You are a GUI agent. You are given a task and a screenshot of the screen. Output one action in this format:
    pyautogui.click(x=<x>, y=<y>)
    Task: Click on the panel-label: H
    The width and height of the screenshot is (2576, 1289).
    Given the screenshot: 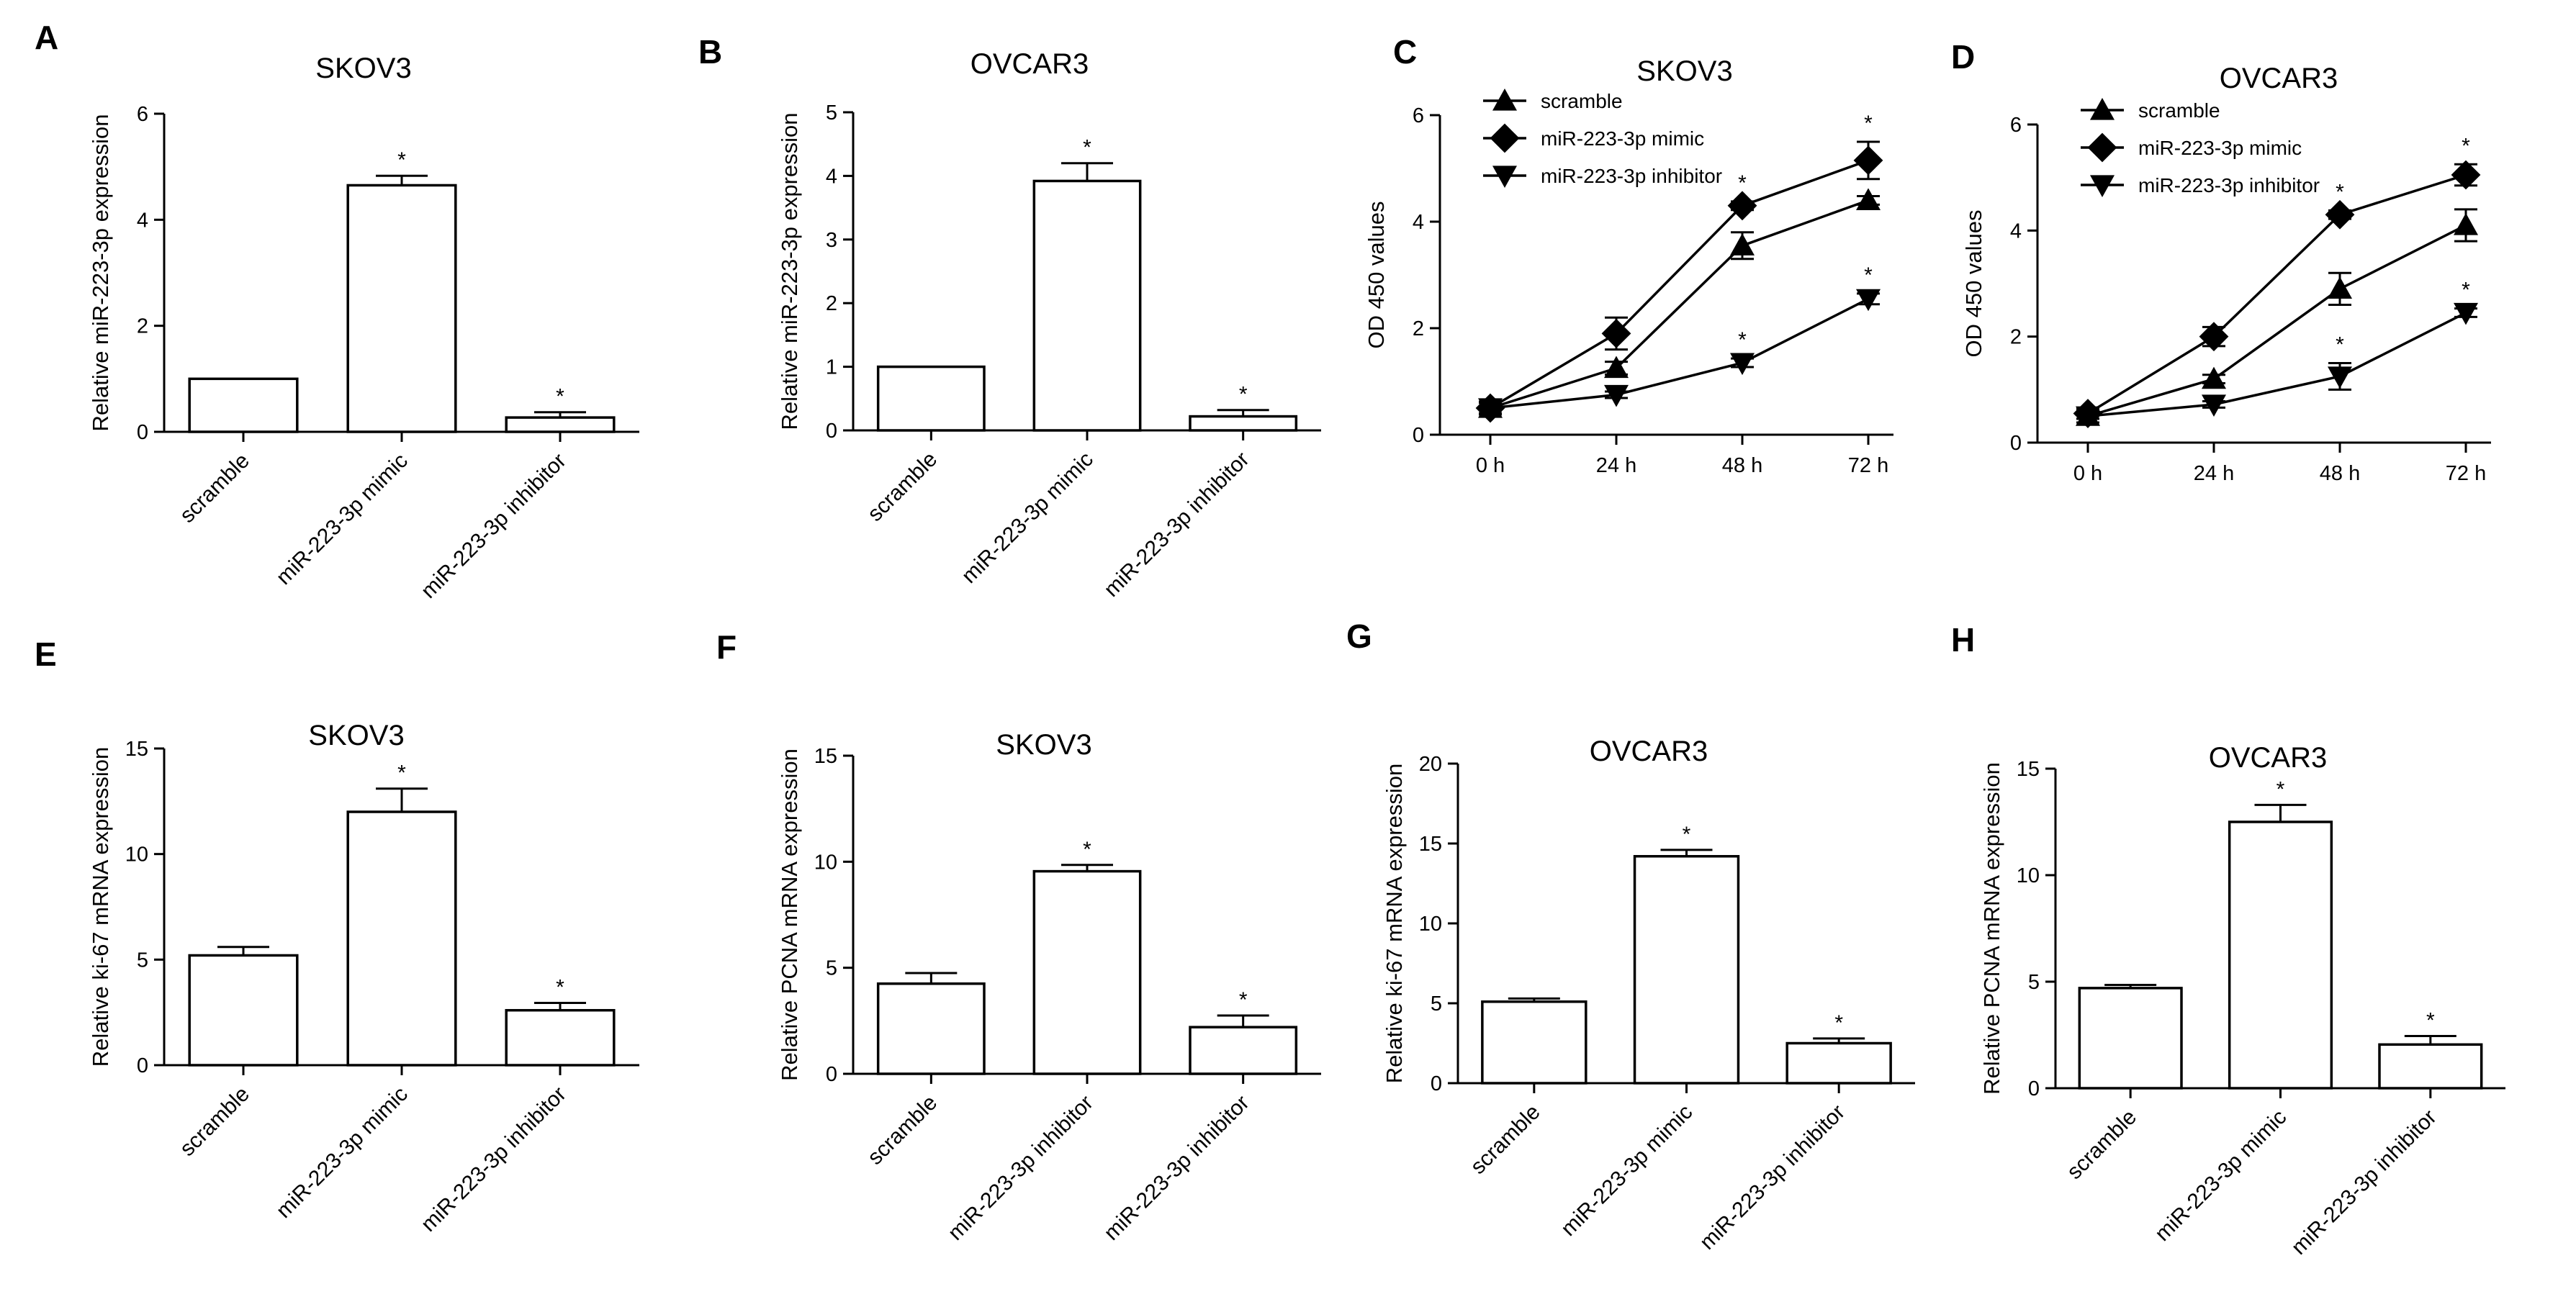 What is the action you would take?
    pyautogui.click(x=1963, y=640)
    